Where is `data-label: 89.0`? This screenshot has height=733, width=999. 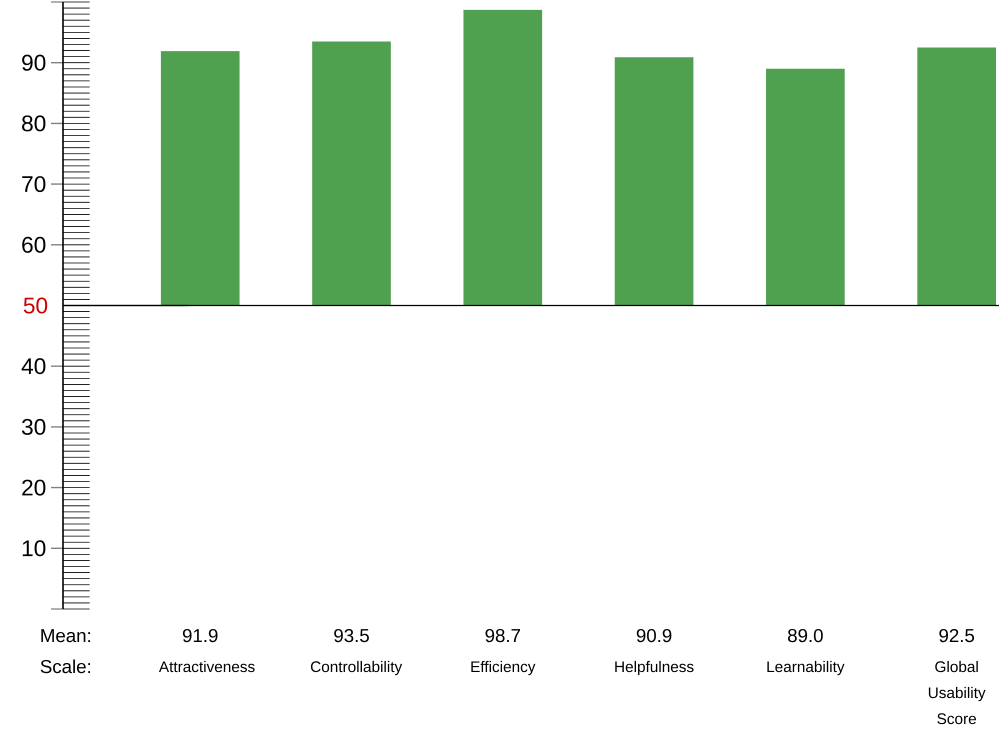
data-label: 89.0 is located at coordinates (805, 635).